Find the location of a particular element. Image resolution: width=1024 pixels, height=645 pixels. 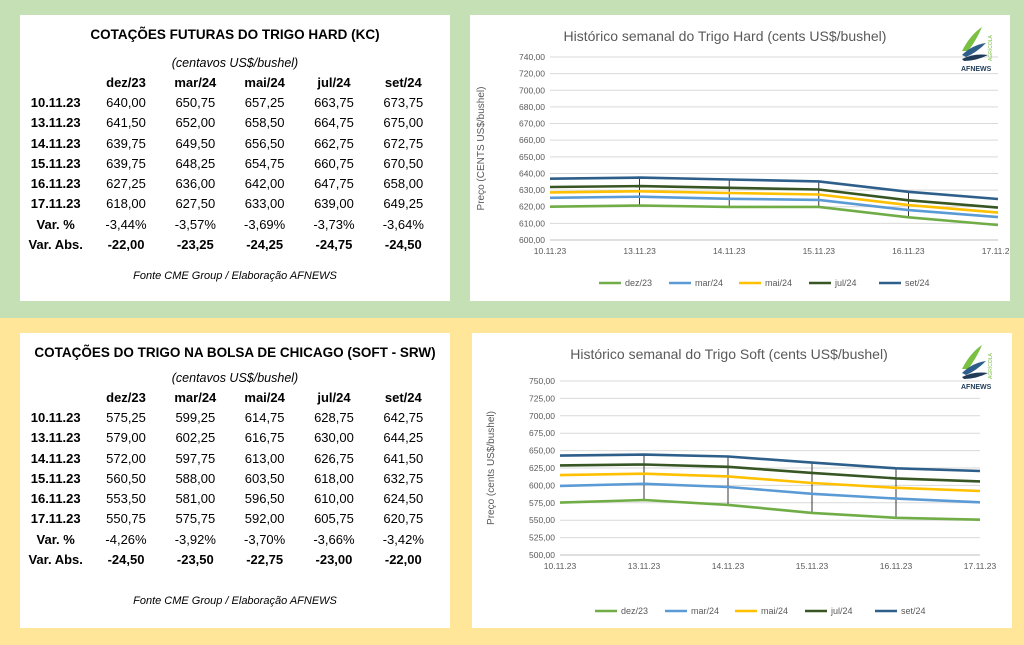

y-tick-label: 725,00 is located at coordinates (542, 398).